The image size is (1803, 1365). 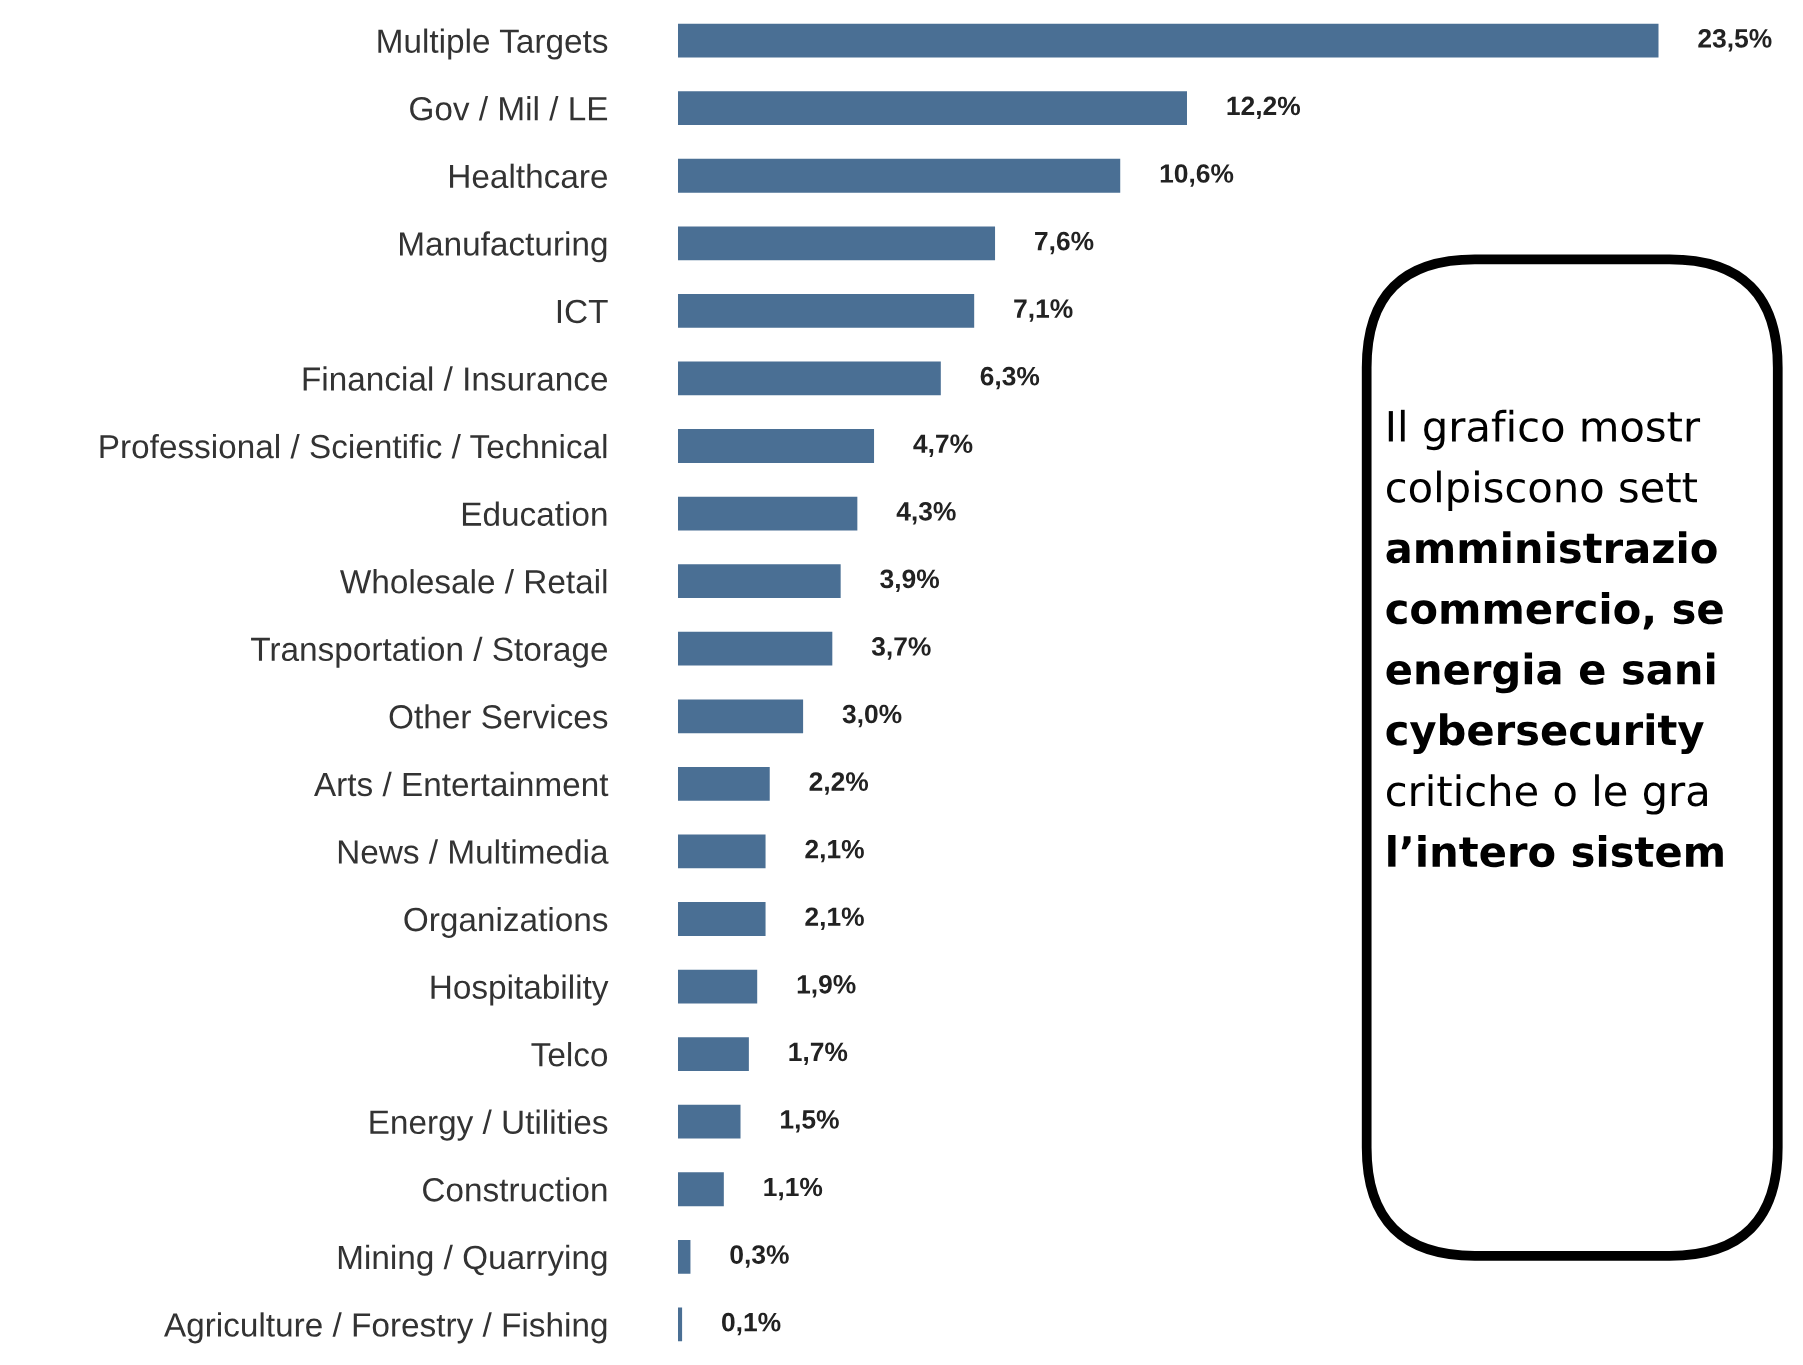 I want to click on y-tick-label: Manufacturing, so click(x=503, y=247).